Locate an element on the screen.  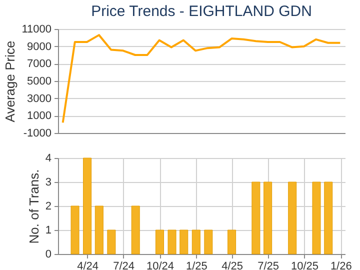
chart-title: Price Trends - EIGHTLAND GDN is located at coordinates (201, 11).